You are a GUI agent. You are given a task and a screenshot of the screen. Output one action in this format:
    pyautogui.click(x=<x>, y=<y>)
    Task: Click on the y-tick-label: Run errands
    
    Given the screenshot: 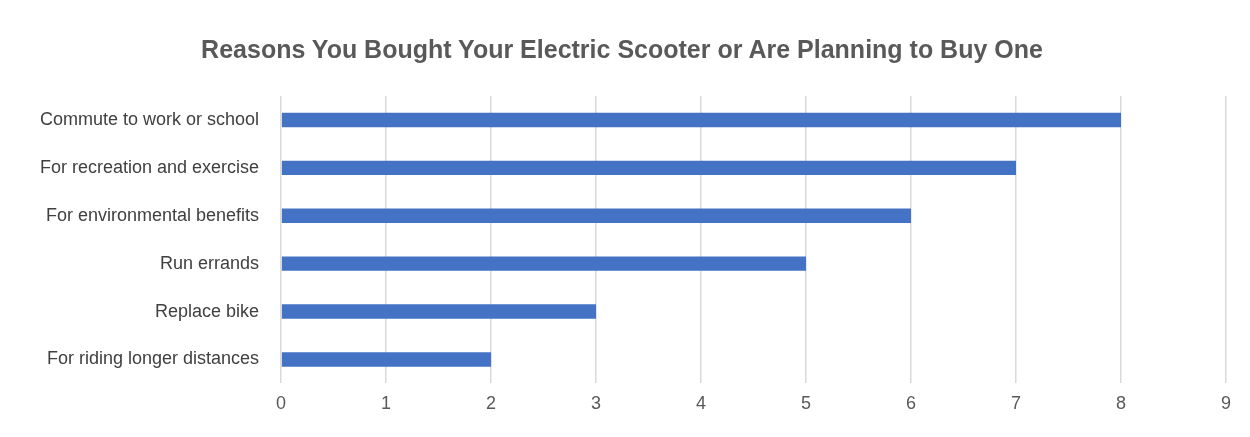 What is the action you would take?
    pyautogui.click(x=210, y=262)
    